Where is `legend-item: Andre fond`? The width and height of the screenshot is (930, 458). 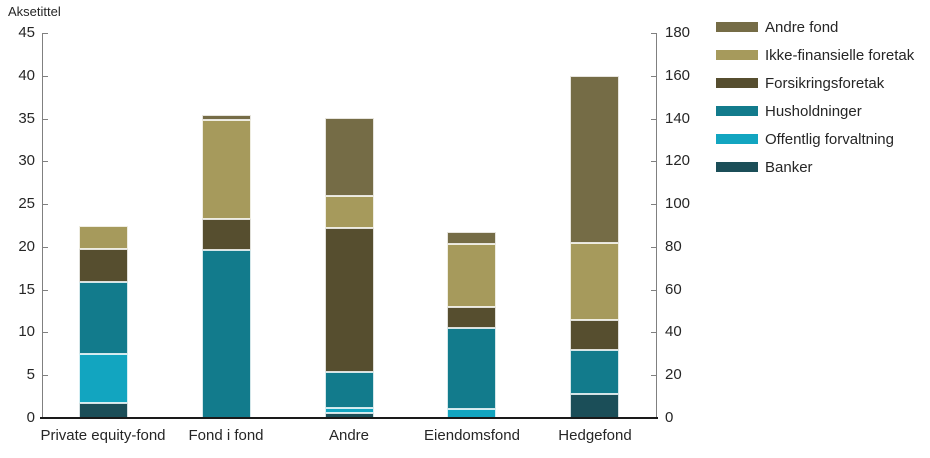
legend-item: Andre fond is located at coordinates (815, 27).